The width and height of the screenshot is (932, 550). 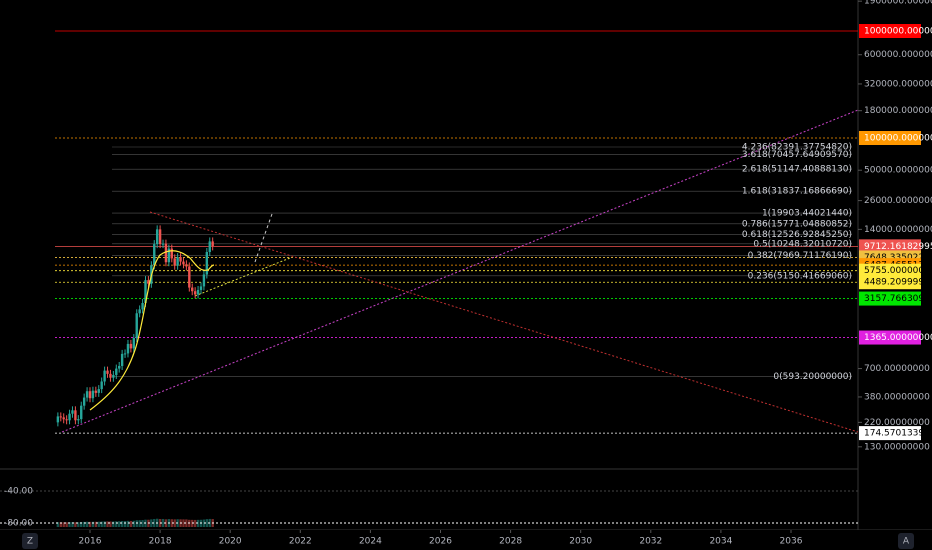 I want to click on time-tick-label: 2018, so click(x=160, y=542).